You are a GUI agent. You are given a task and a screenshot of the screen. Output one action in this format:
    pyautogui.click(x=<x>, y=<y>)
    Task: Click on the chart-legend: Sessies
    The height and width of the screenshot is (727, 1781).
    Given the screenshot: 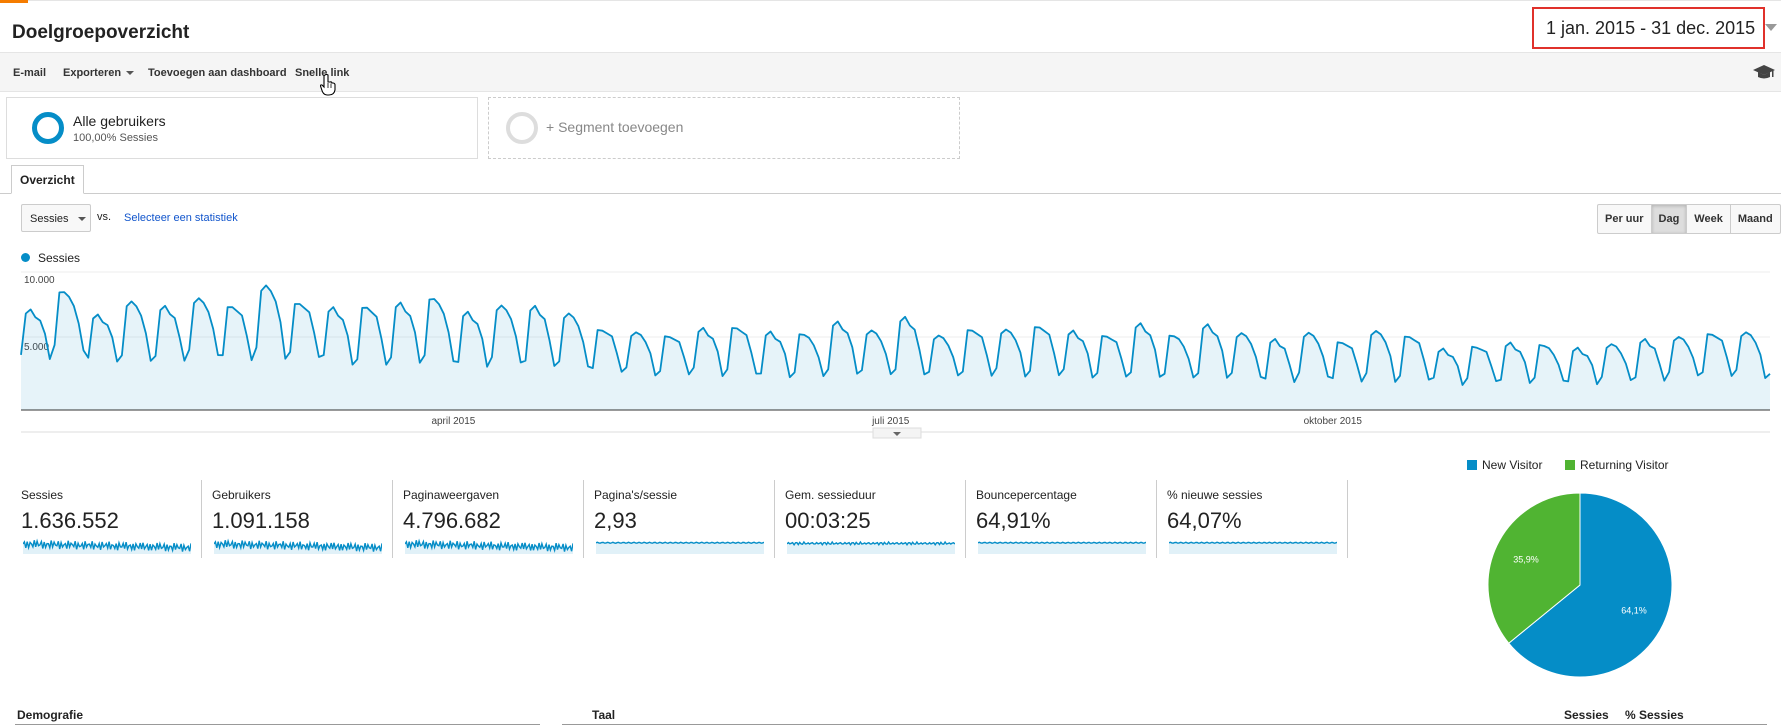 What is the action you would take?
    pyautogui.click(x=50, y=258)
    